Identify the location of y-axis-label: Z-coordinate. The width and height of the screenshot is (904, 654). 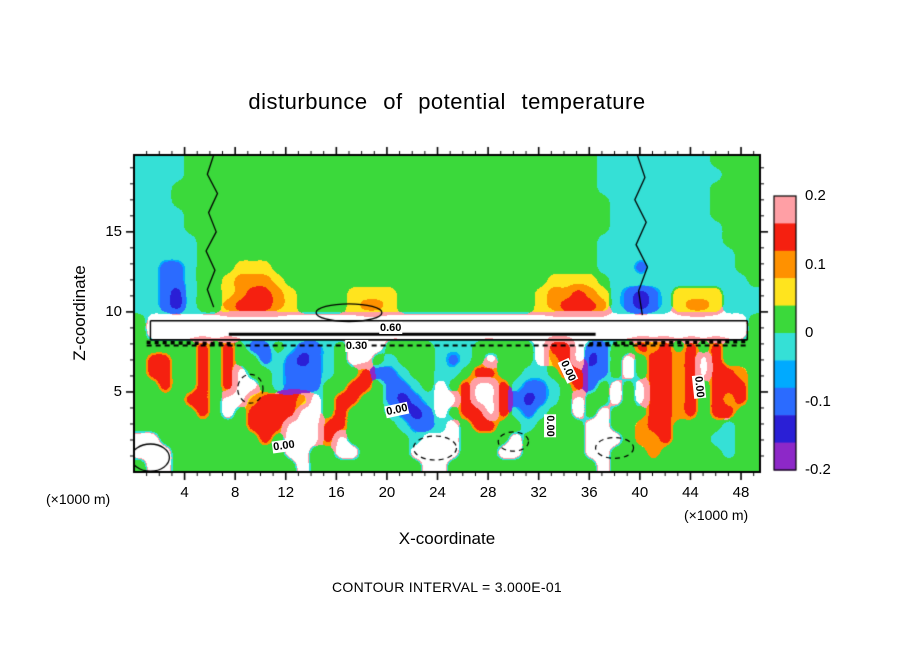
(79, 313).